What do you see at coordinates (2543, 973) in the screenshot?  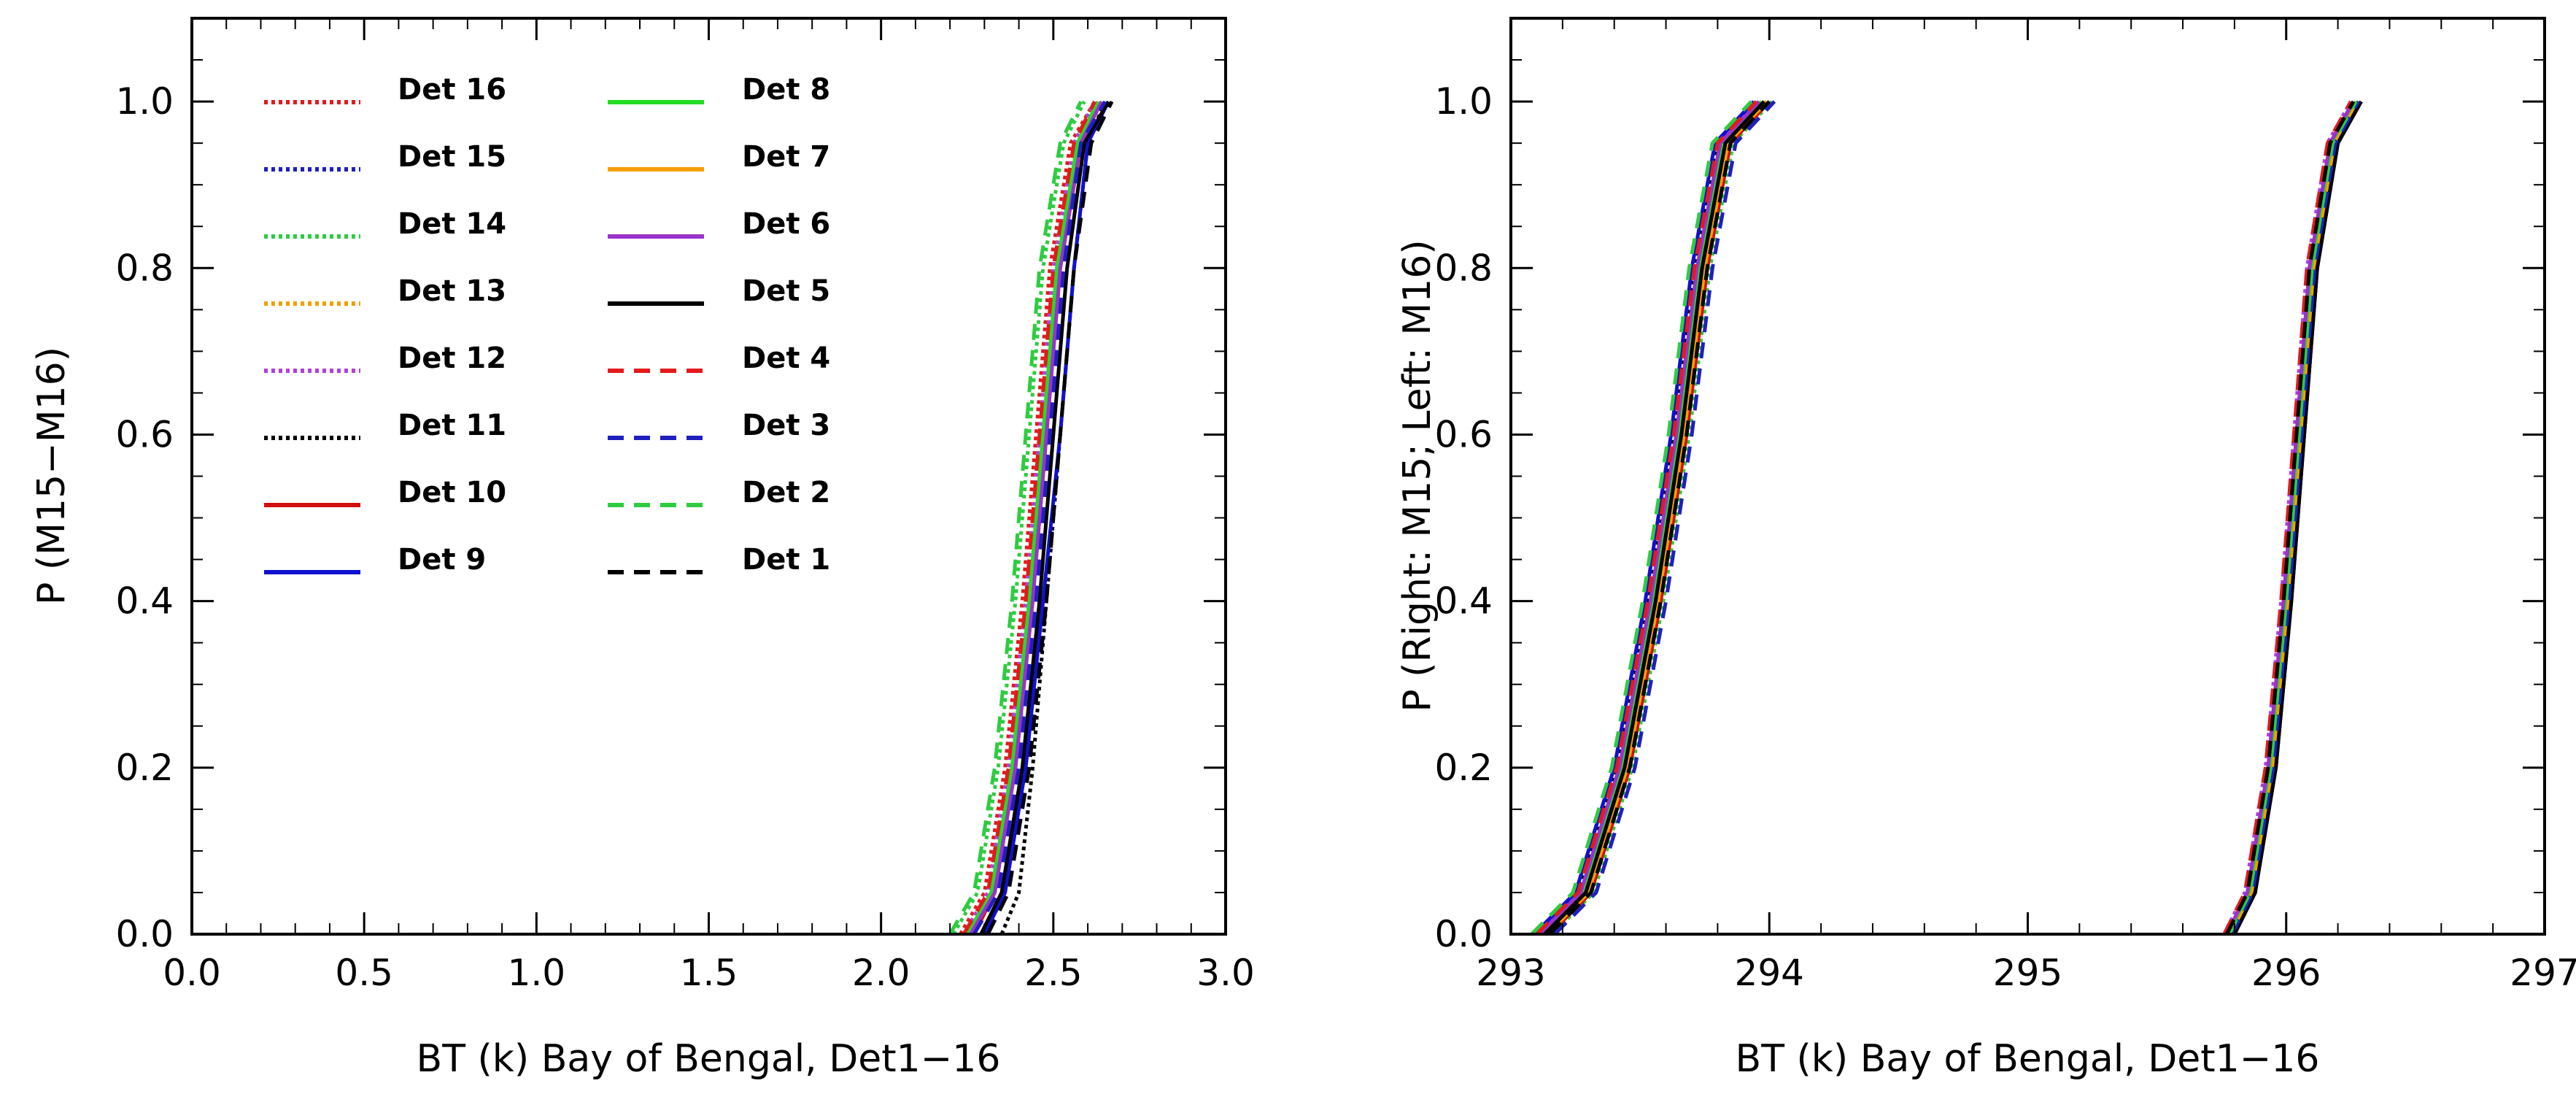 I see `x-tick-label: 297` at bounding box center [2543, 973].